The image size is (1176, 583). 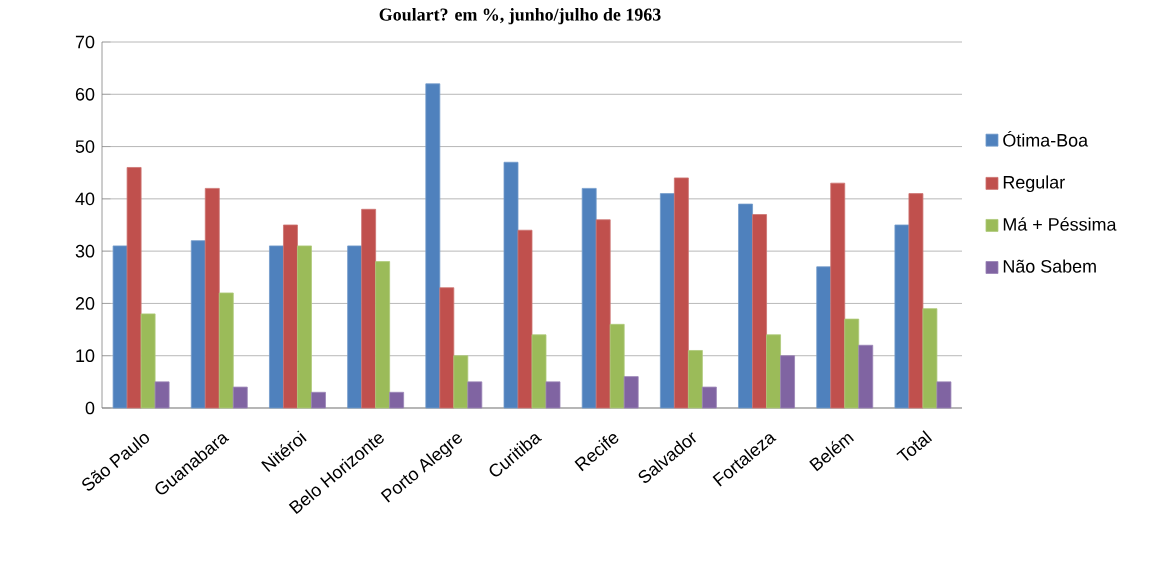 I want to click on y-tick-label: 0, so click(x=90, y=408).